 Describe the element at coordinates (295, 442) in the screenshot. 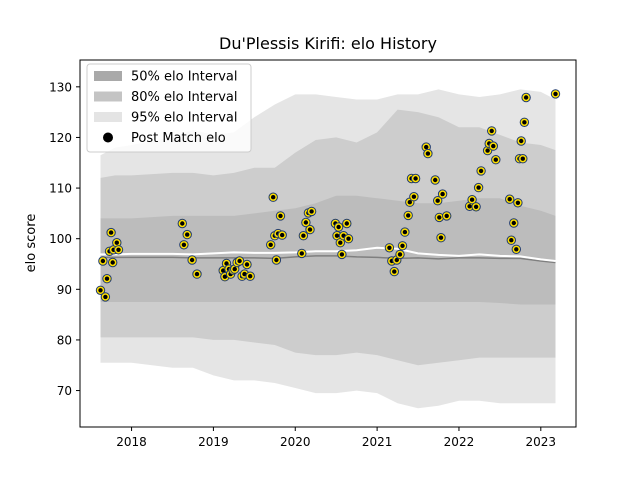

I see `x-tick-label: 2020` at that location.